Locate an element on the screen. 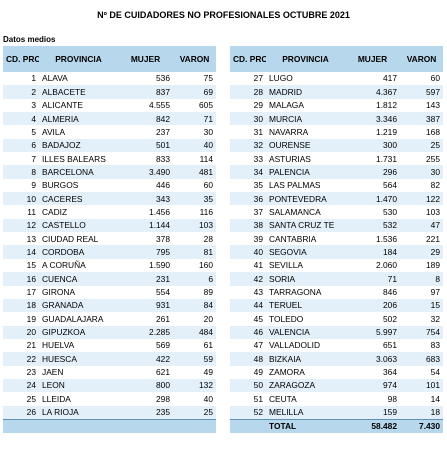  table-row: 47 VALLADOLID 651 83 is located at coordinates (336, 345).